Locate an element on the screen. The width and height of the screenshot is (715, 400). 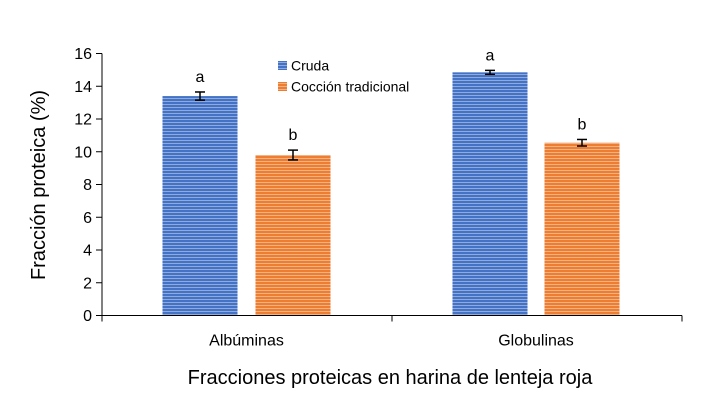
x-tick-label: Albúminas is located at coordinates (246, 341).